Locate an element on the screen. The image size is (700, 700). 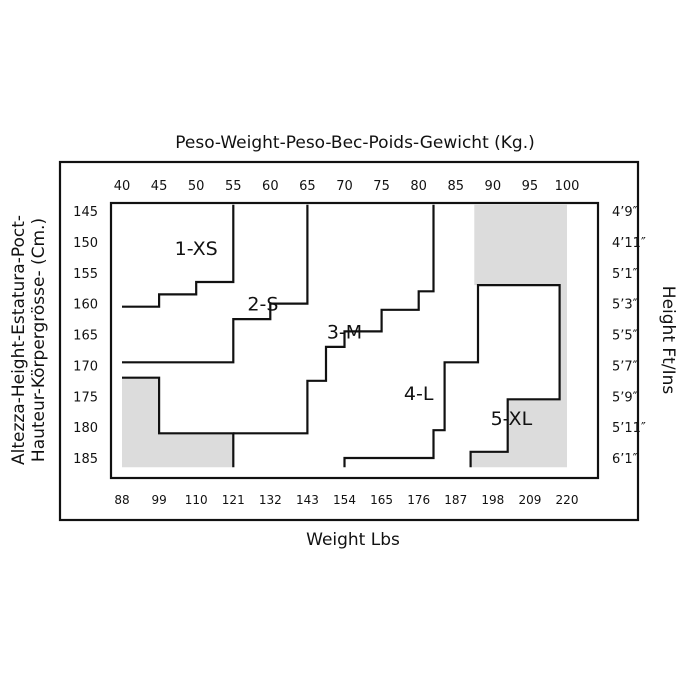
x-axis-label: Weight Lbs is located at coordinates (353, 540).